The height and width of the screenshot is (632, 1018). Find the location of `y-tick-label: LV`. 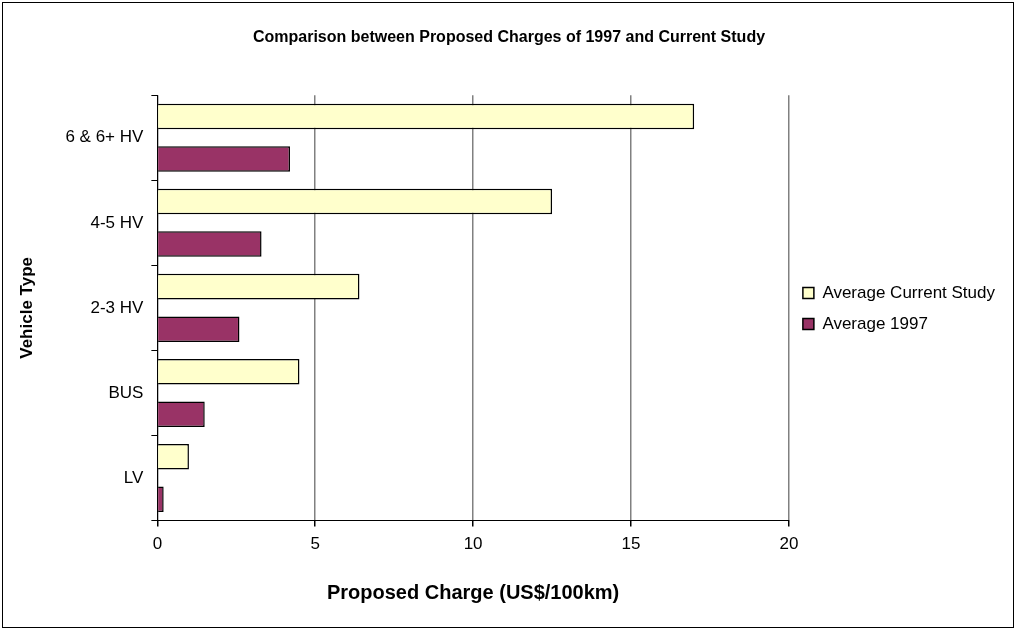

y-tick-label: LV is located at coordinates (134, 477).